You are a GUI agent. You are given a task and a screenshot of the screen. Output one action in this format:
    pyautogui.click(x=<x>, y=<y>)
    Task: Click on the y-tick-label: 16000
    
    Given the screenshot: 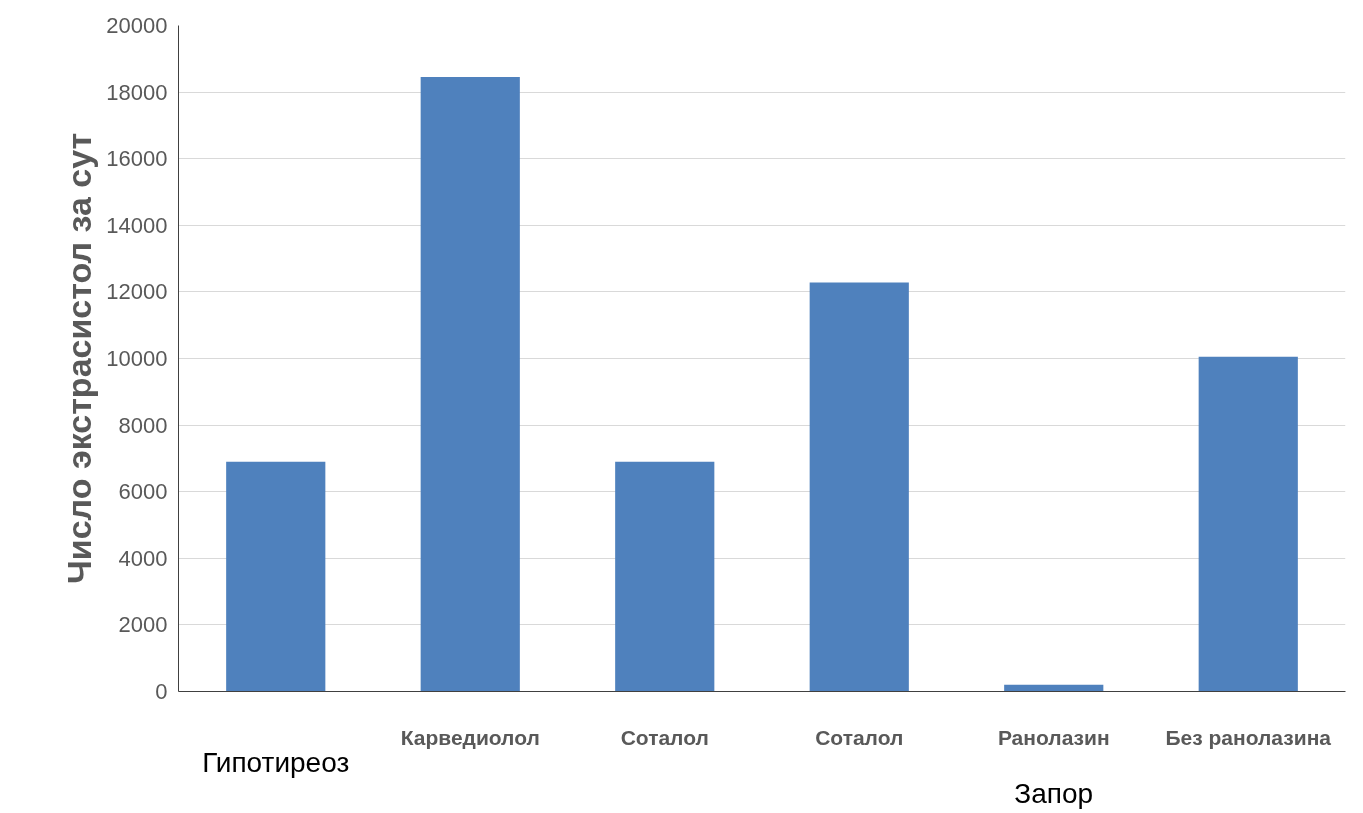 What is the action you would take?
    pyautogui.click(x=137, y=159)
    